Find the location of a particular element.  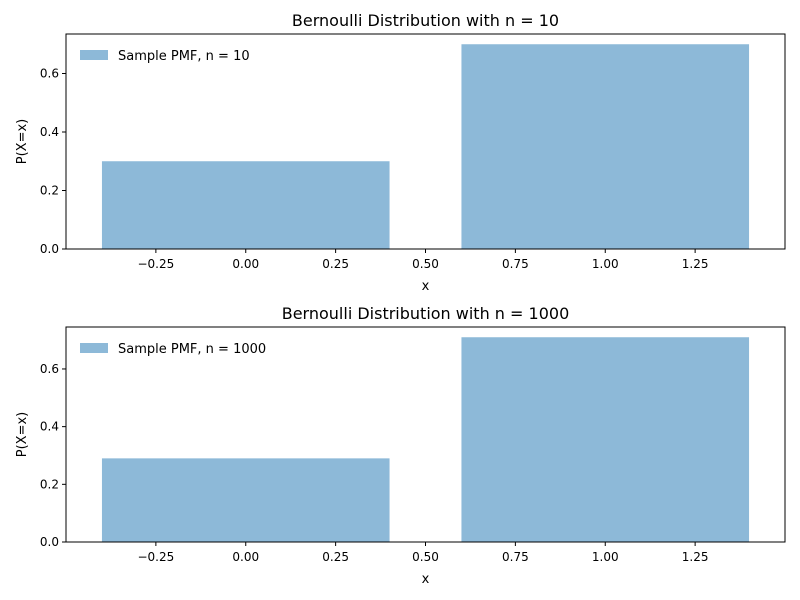

chart-title: Bernoulli Distribution with n = 1000 is located at coordinates (426, 313).